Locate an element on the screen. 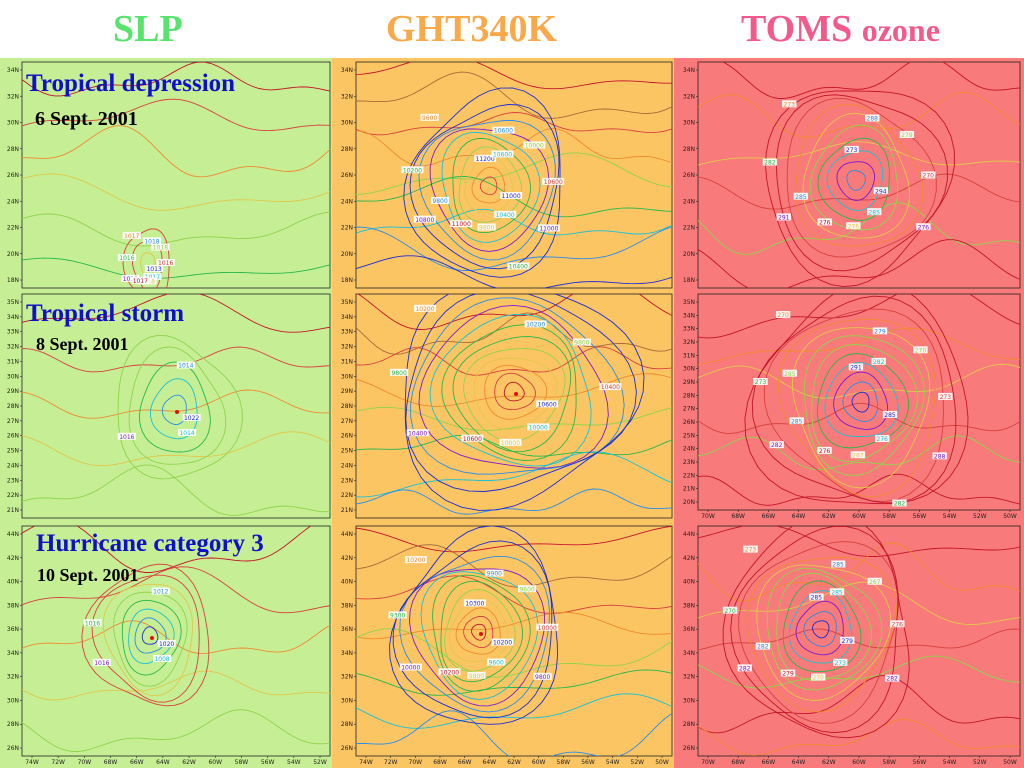 This screenshot has width=1024, height=768. lon-tick-label: 54W is located at coordinates (613, 762).